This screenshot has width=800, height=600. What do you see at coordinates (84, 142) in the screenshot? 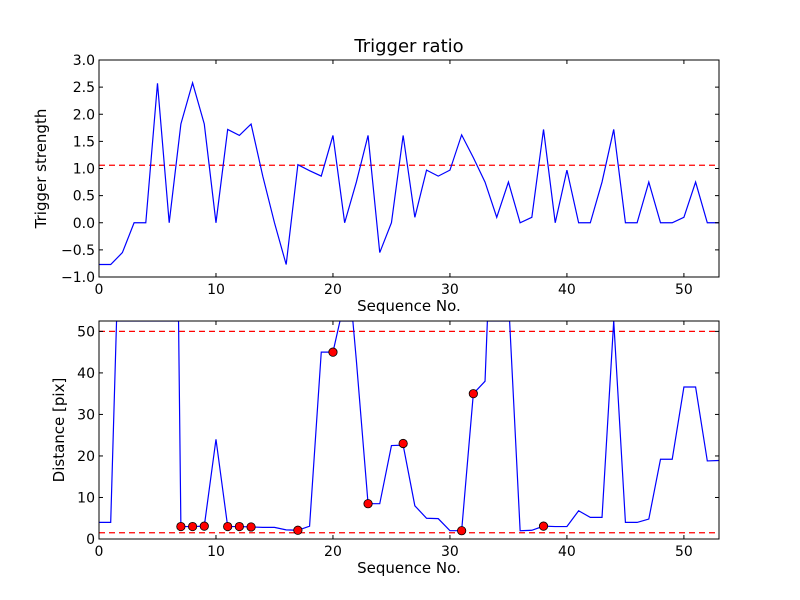
I see `y-tick-label: 1.5` at bounding box center [84, 142].